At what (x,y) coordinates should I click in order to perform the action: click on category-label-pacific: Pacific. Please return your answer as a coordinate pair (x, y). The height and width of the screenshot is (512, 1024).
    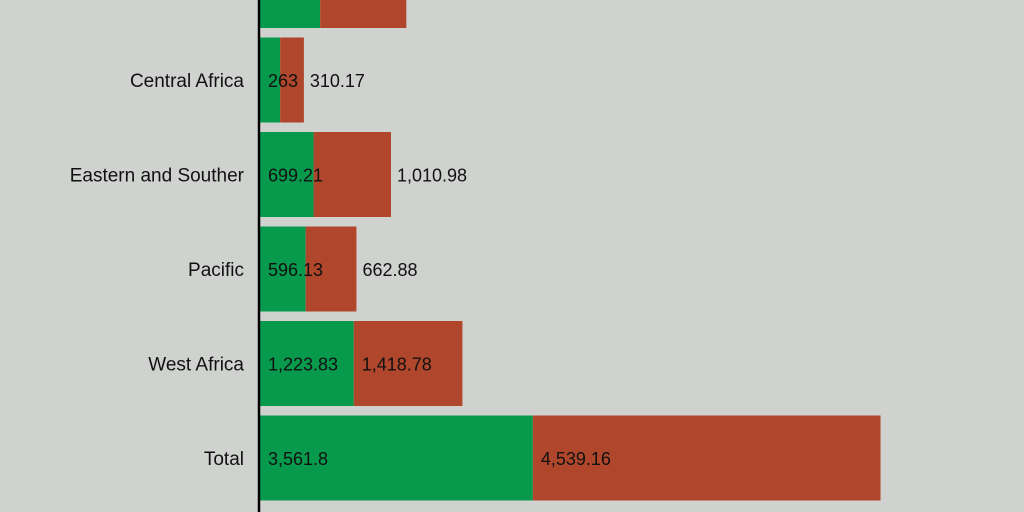
    Looking at the image, I should click on (216, 270).